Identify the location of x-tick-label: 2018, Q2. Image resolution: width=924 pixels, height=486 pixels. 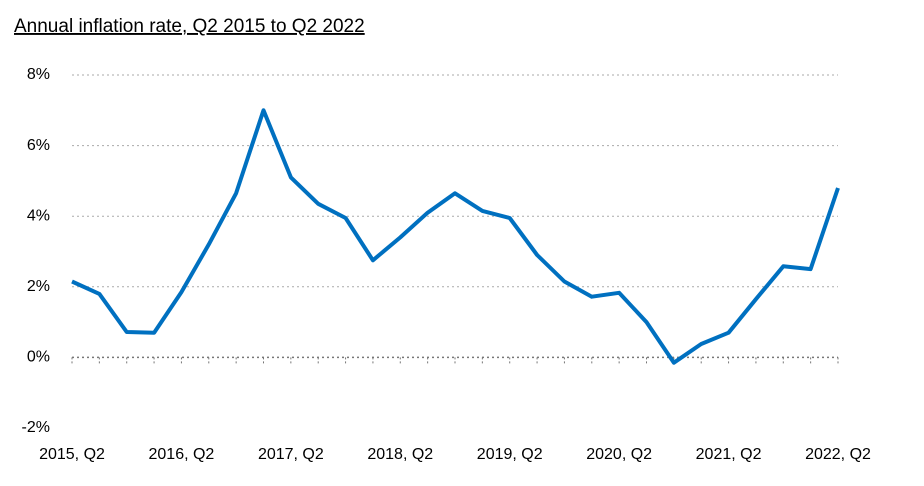
(400, 454).